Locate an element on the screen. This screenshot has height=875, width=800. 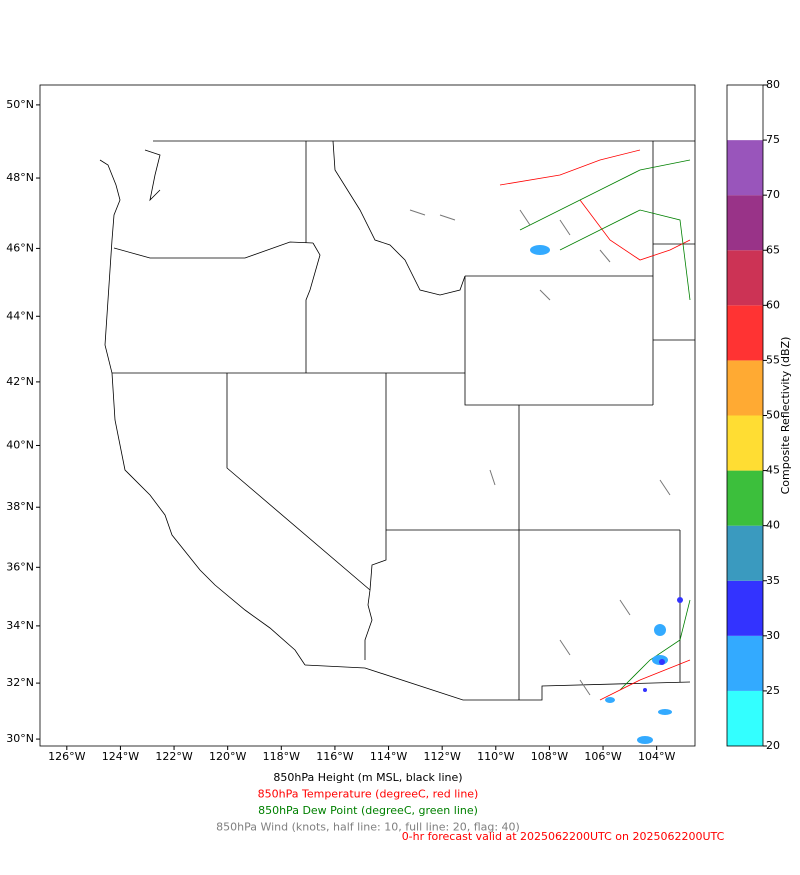
colorbar-tick-label: 35 is located at coordinates (773, 580).